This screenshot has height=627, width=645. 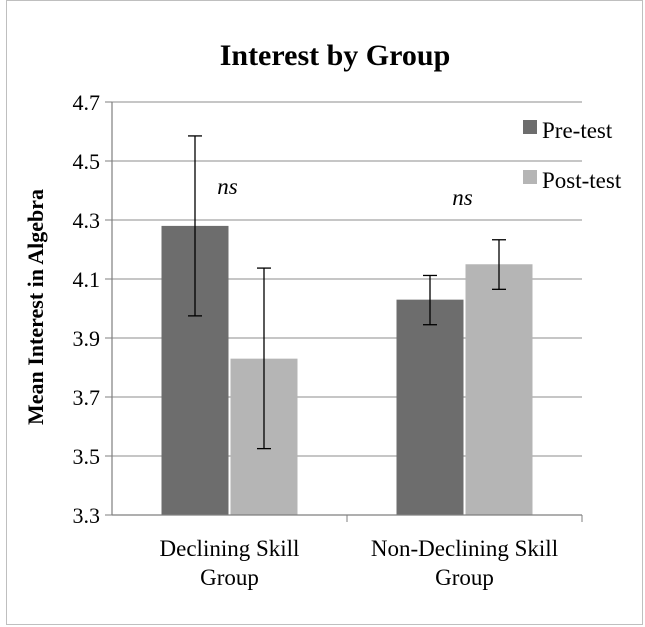 What do you see at coordinates (464, 548) in the screenshot?
I see `category-label: Non-Declining Skill` at bounding box center [464, 548].